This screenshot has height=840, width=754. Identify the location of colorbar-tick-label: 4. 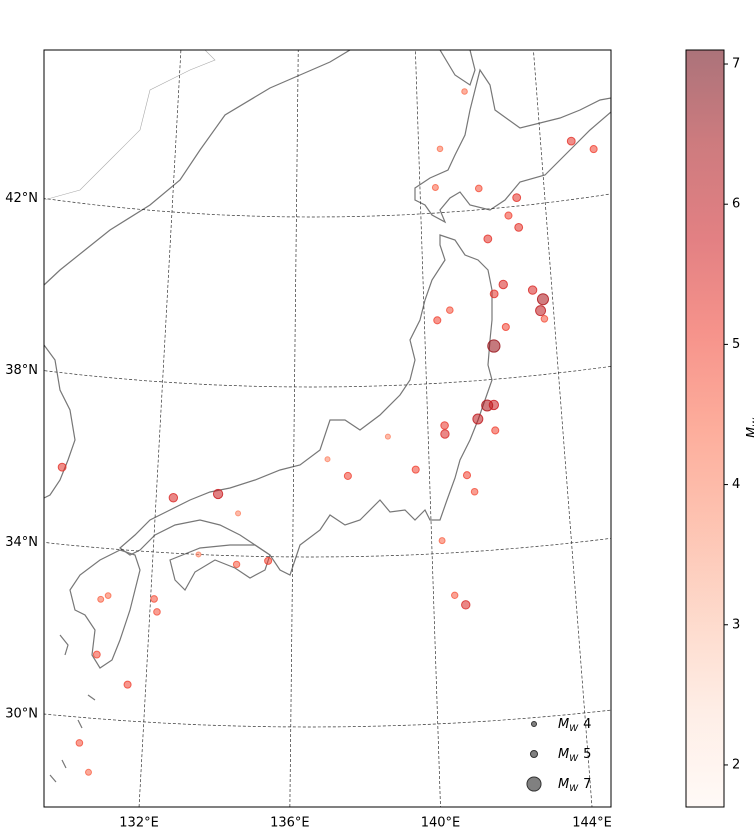
(736, 484).